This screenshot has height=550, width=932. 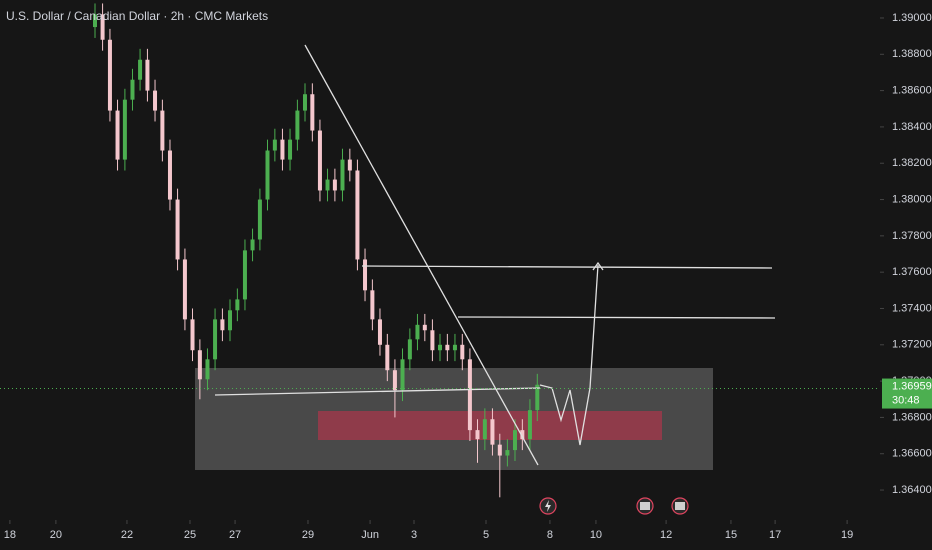 What do you see at coordinates (906, 400) in the screenshot?
I see `countdown: 30:48` at bounding box center [906, 400].